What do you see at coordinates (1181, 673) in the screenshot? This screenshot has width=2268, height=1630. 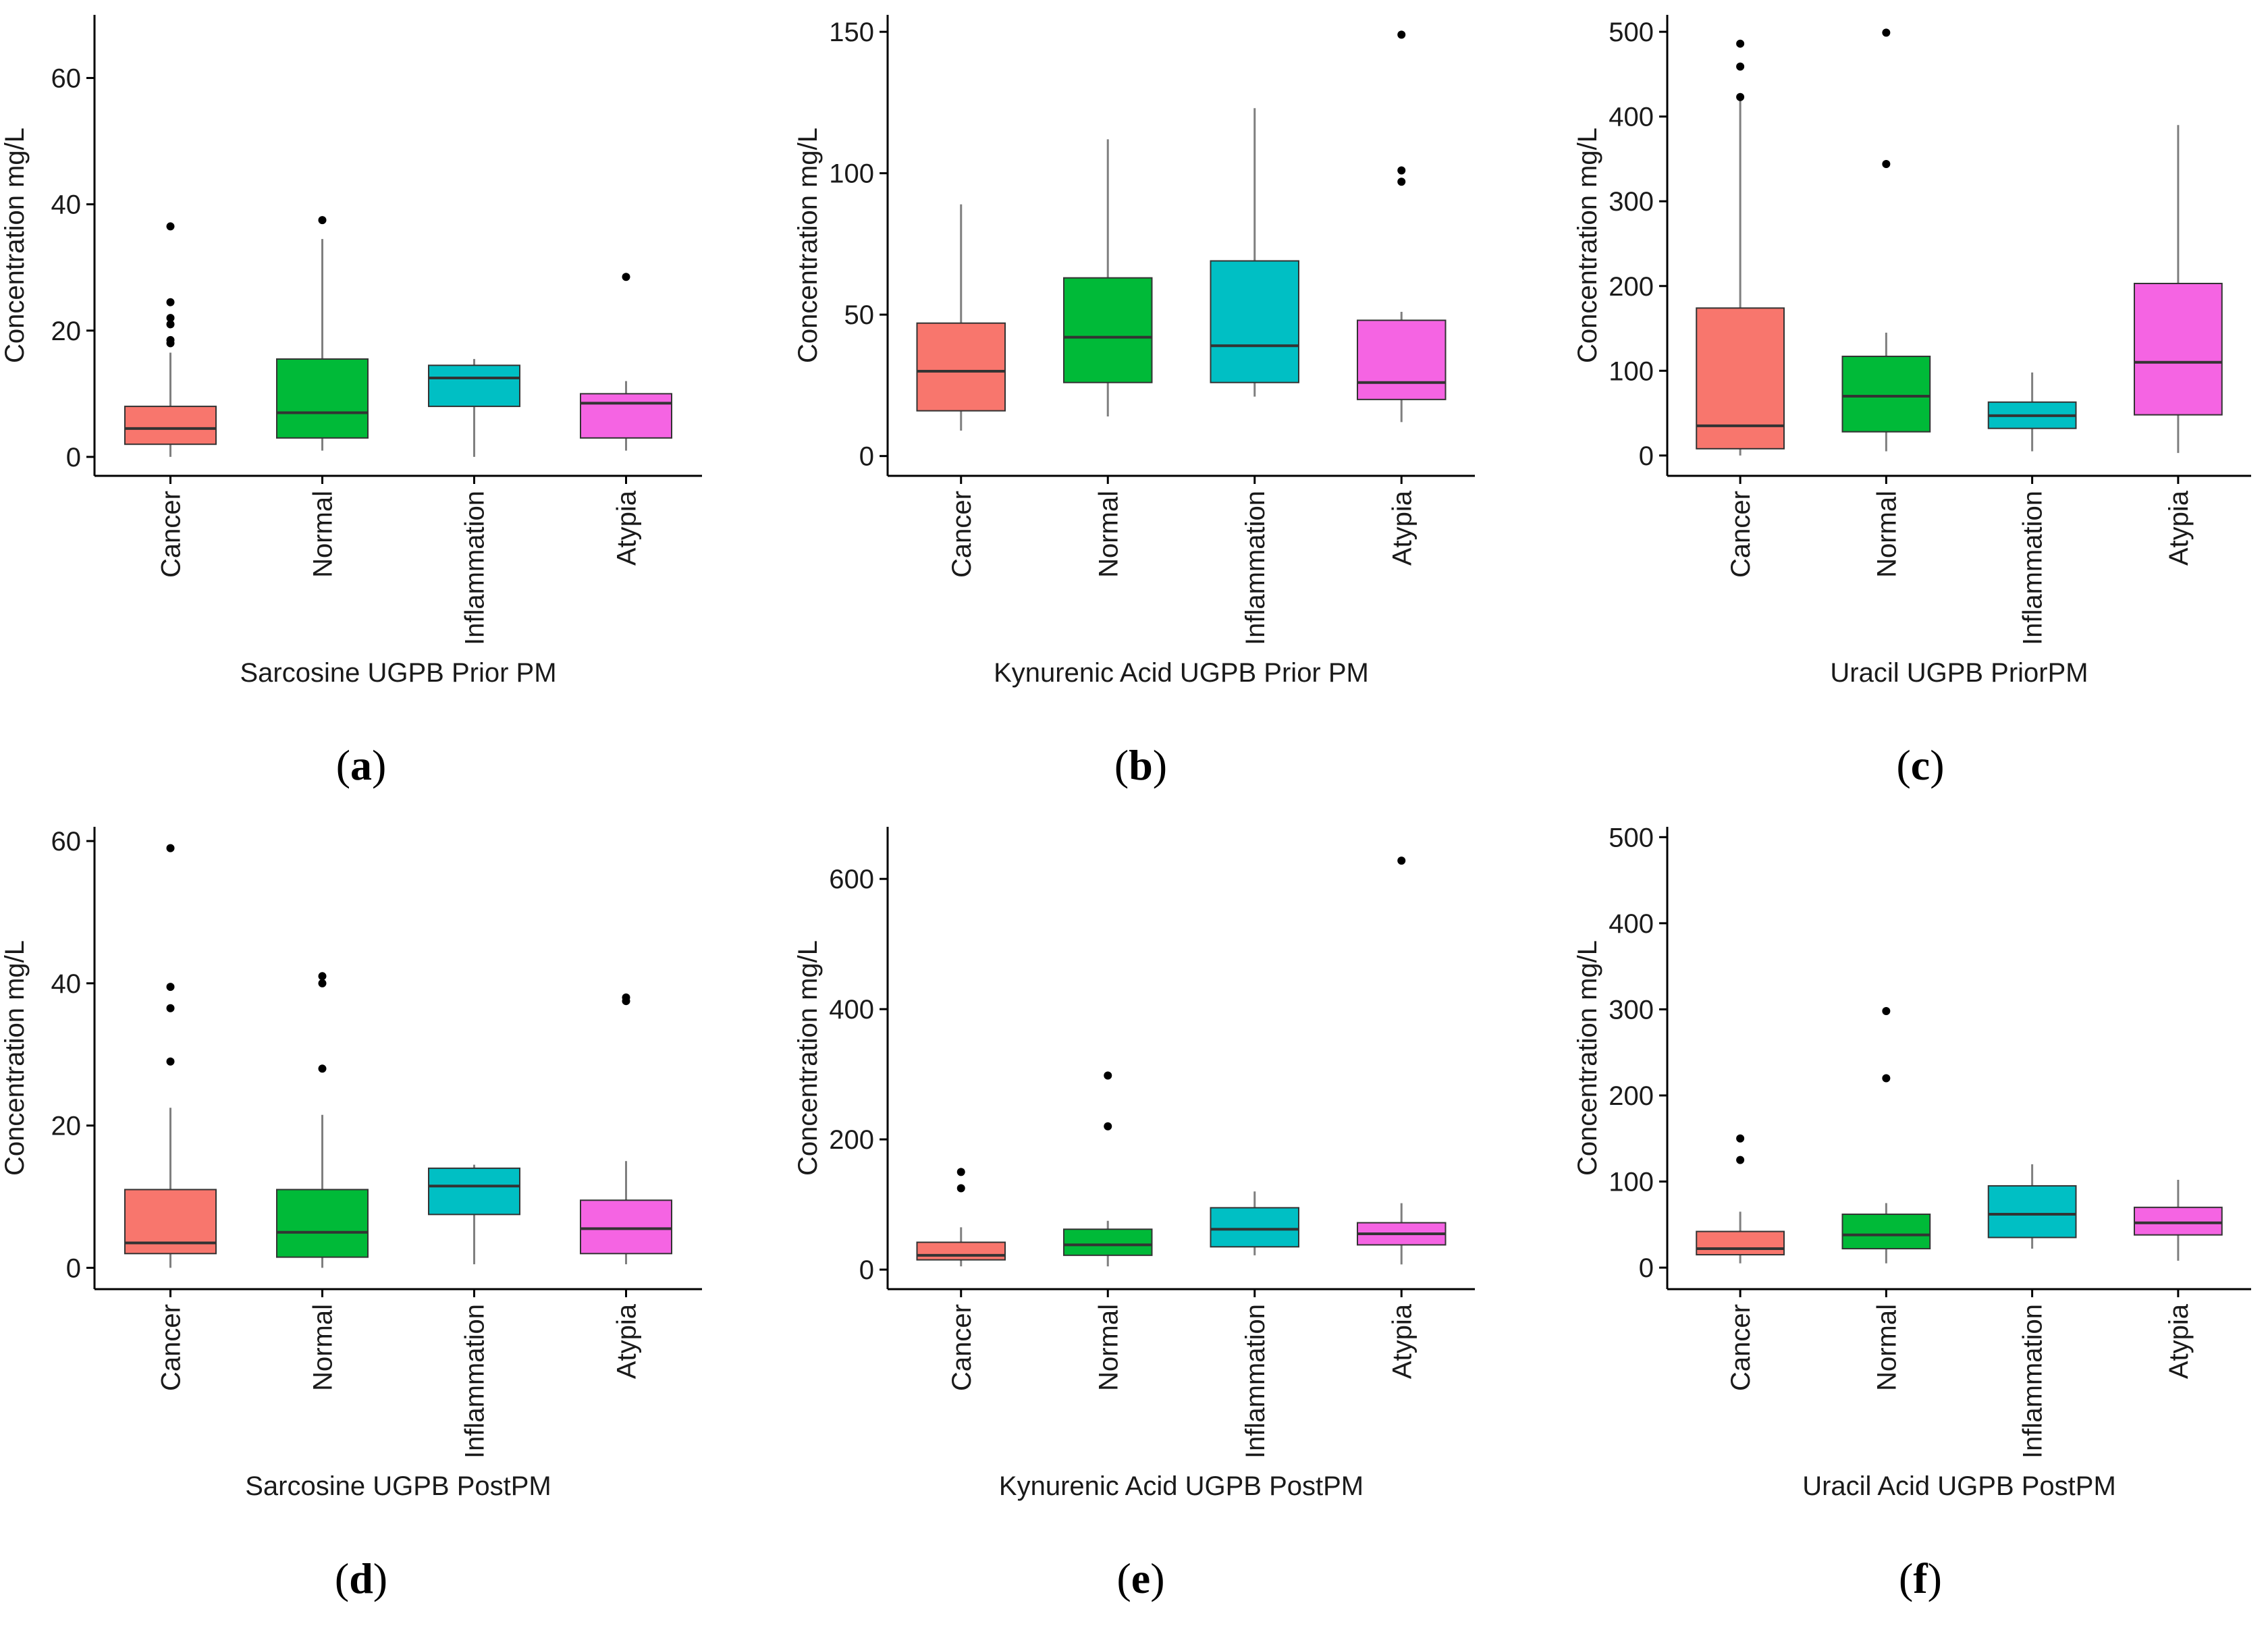 I see `x-axis-title: Kynurenic Acid UGPB Prior PM` at bounding box center [1181, 673].